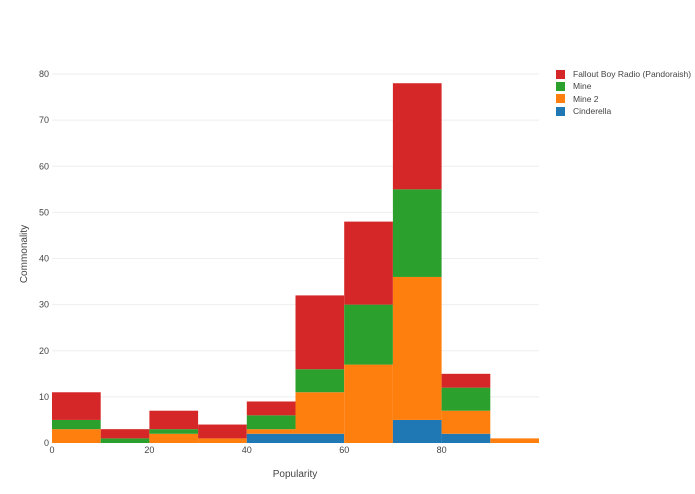 Image resolution: width=695 pixels, height=494 pixels. Describe the element at coordinates (44, 74) in the screenshot. I see `y-tick-label: 80` at that location.